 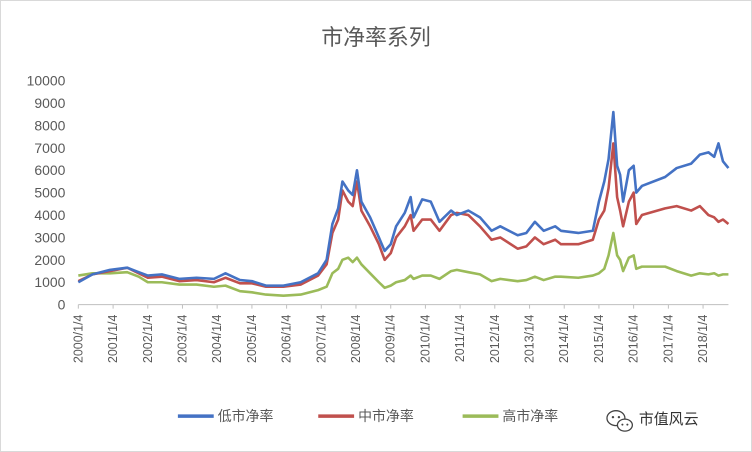 I want to click on y-tick-label: 7000, so click(x=49, y=148).